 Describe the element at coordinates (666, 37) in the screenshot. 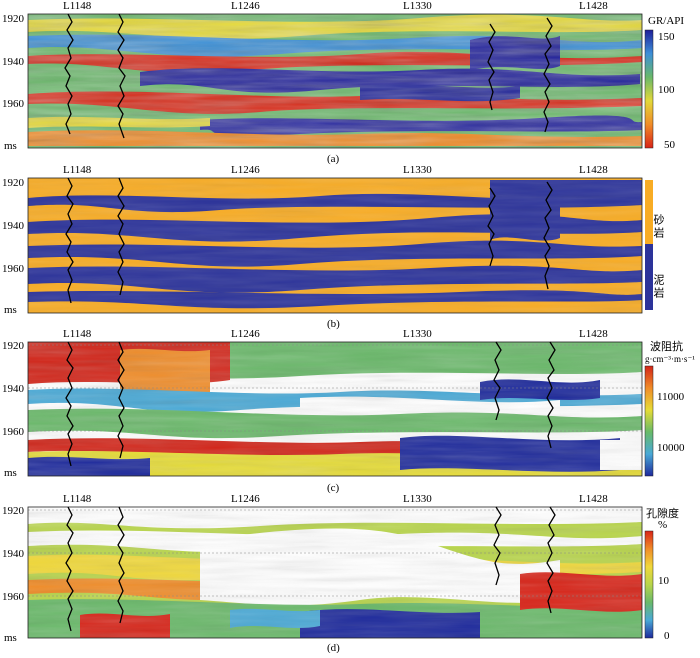

I see `colorbar-tick: 150` at that location.